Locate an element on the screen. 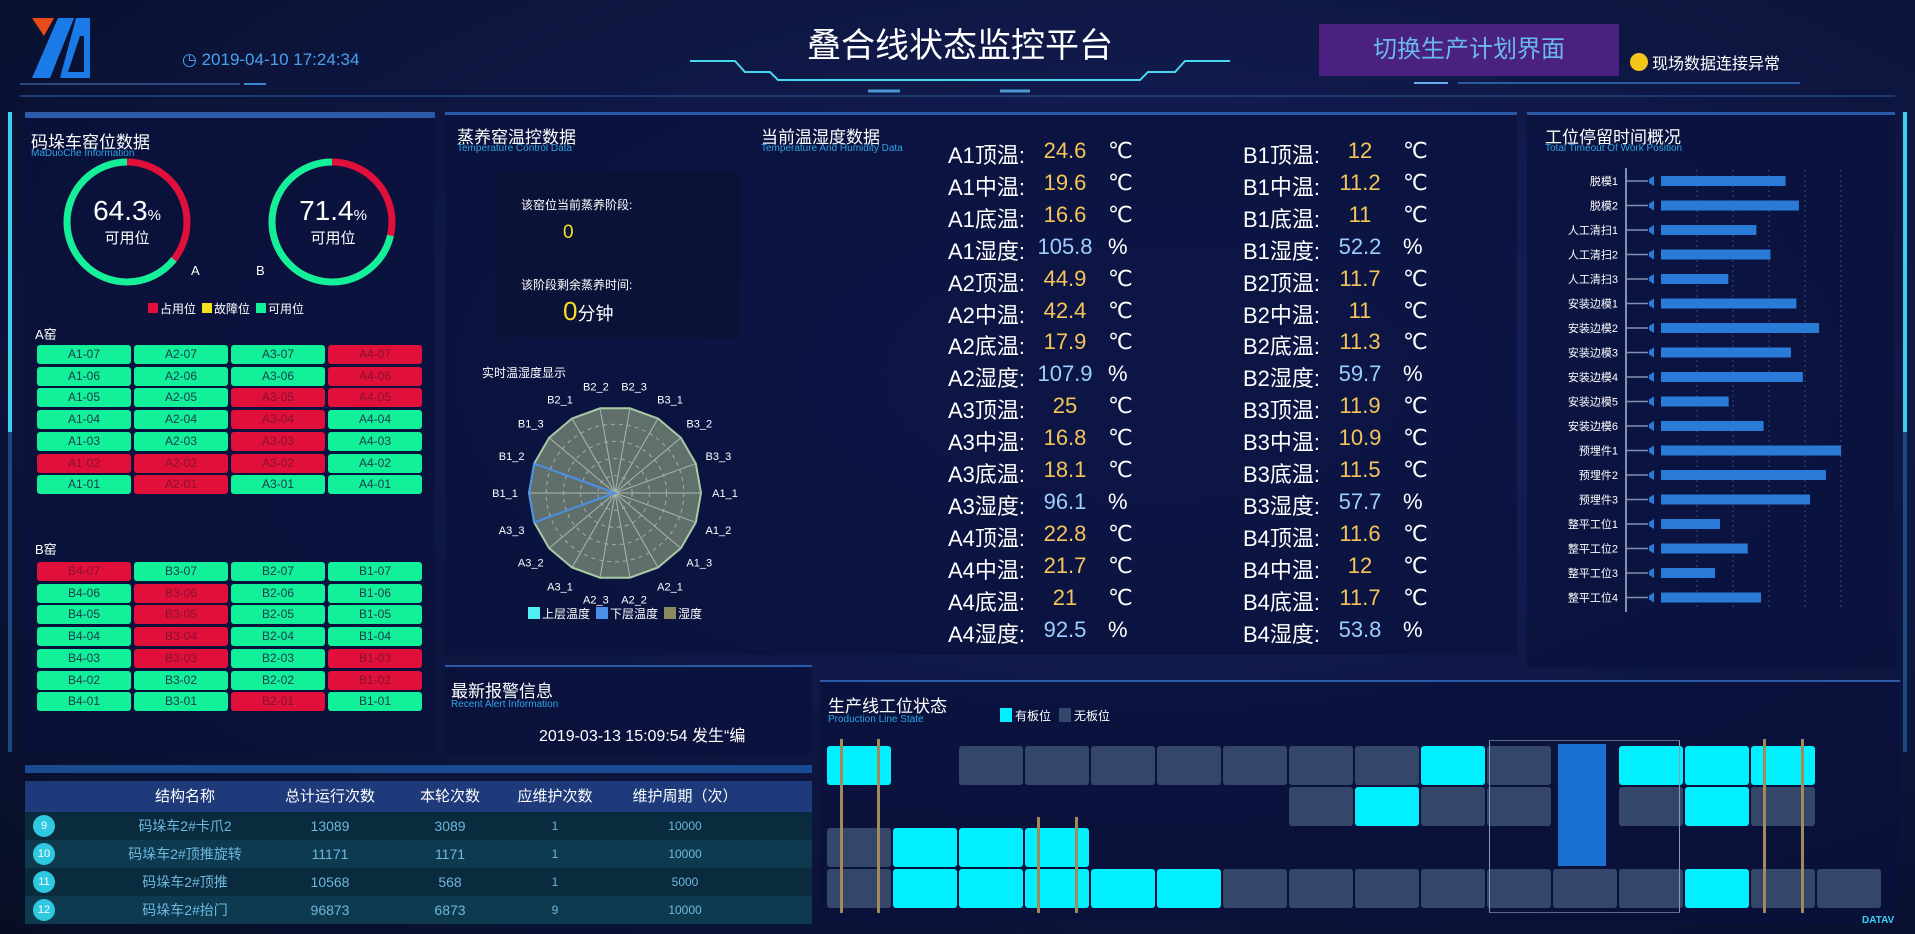 This screenshot has height=934, width=1915. kiln-slot: A4-02 is located at coordinates (375, 463).